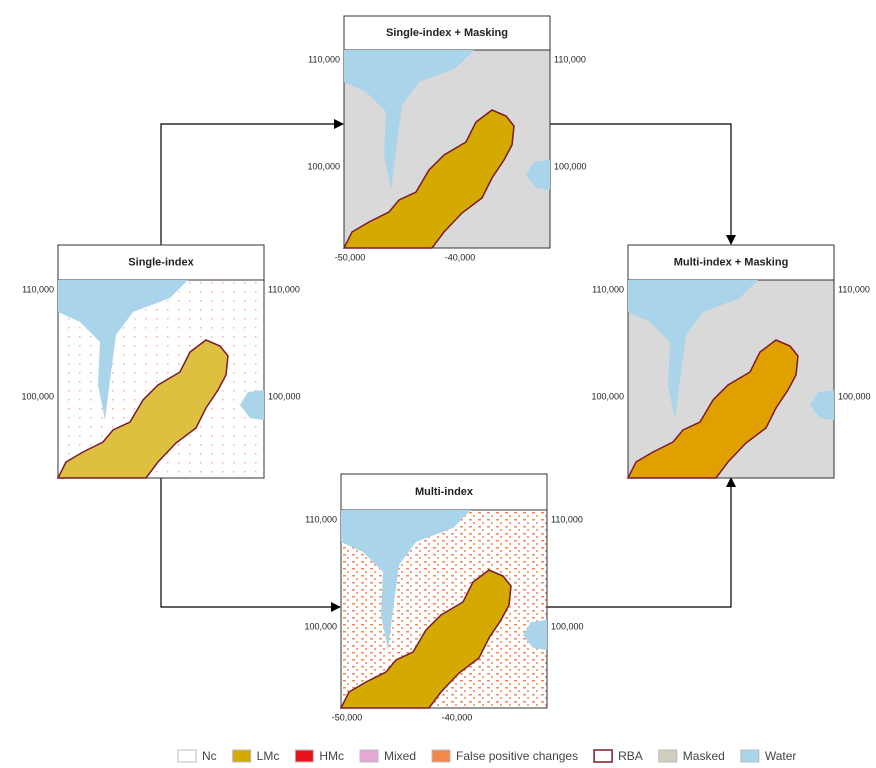 The image size is (876, 768). I want to click on panel-title: Single-index, so click(161, 262).